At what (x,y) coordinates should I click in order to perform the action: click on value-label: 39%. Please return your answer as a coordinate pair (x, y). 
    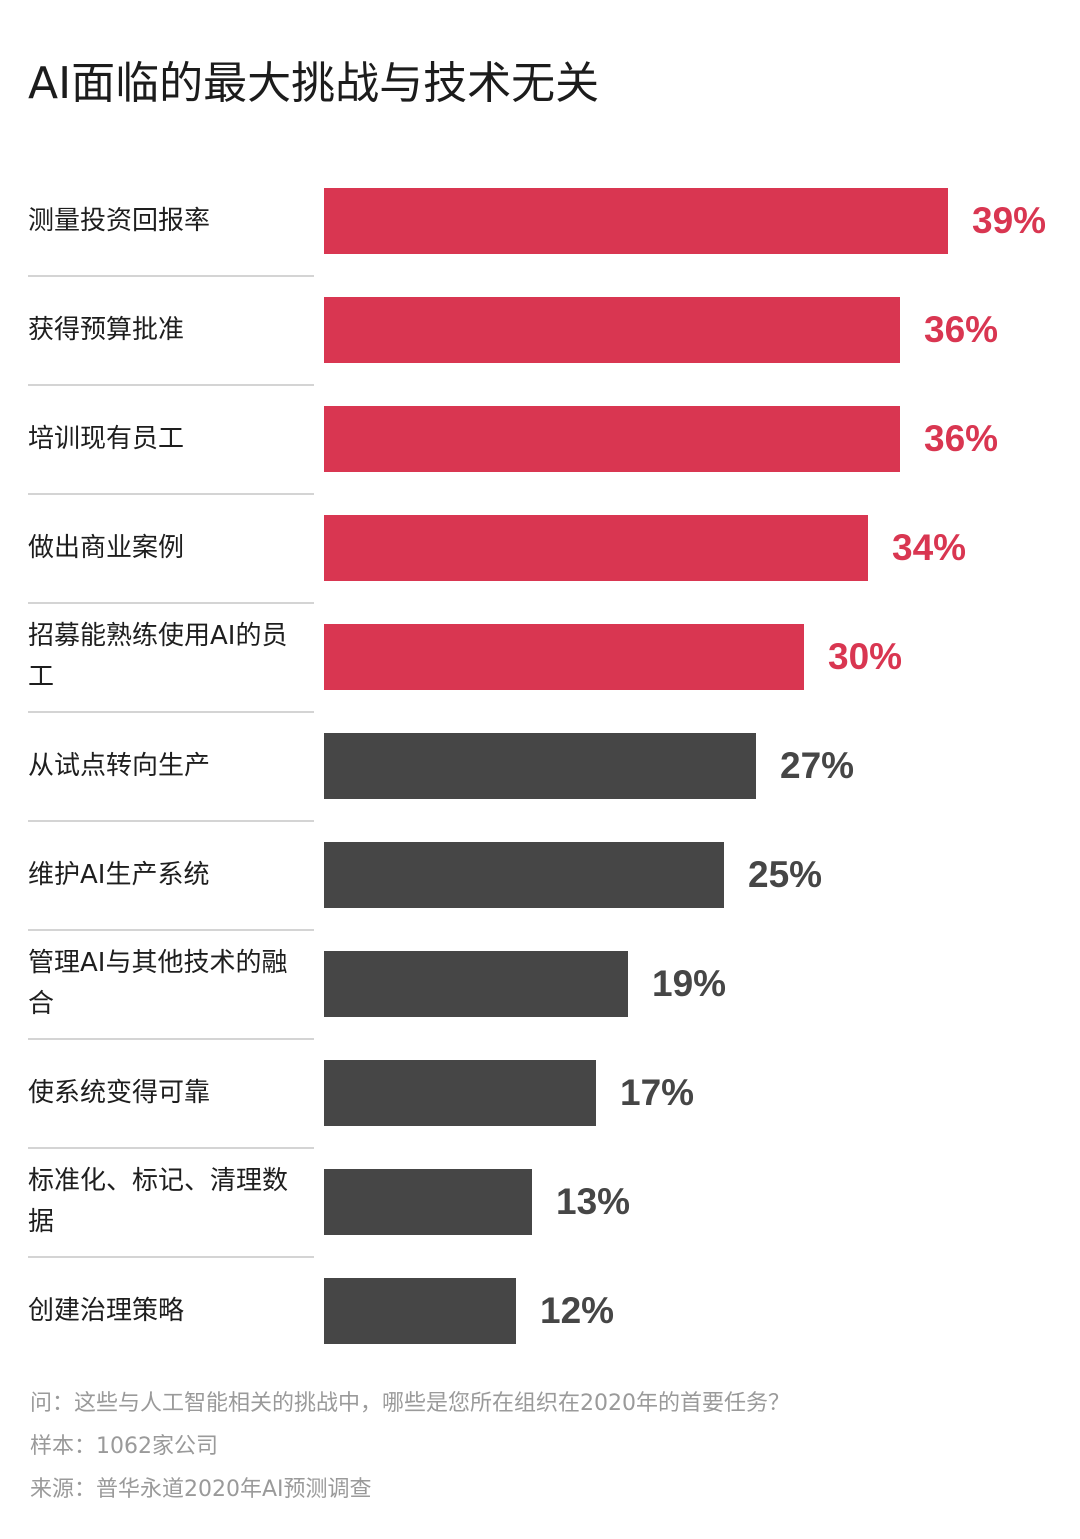
    Looking at the image, I should click on (1009, 220).